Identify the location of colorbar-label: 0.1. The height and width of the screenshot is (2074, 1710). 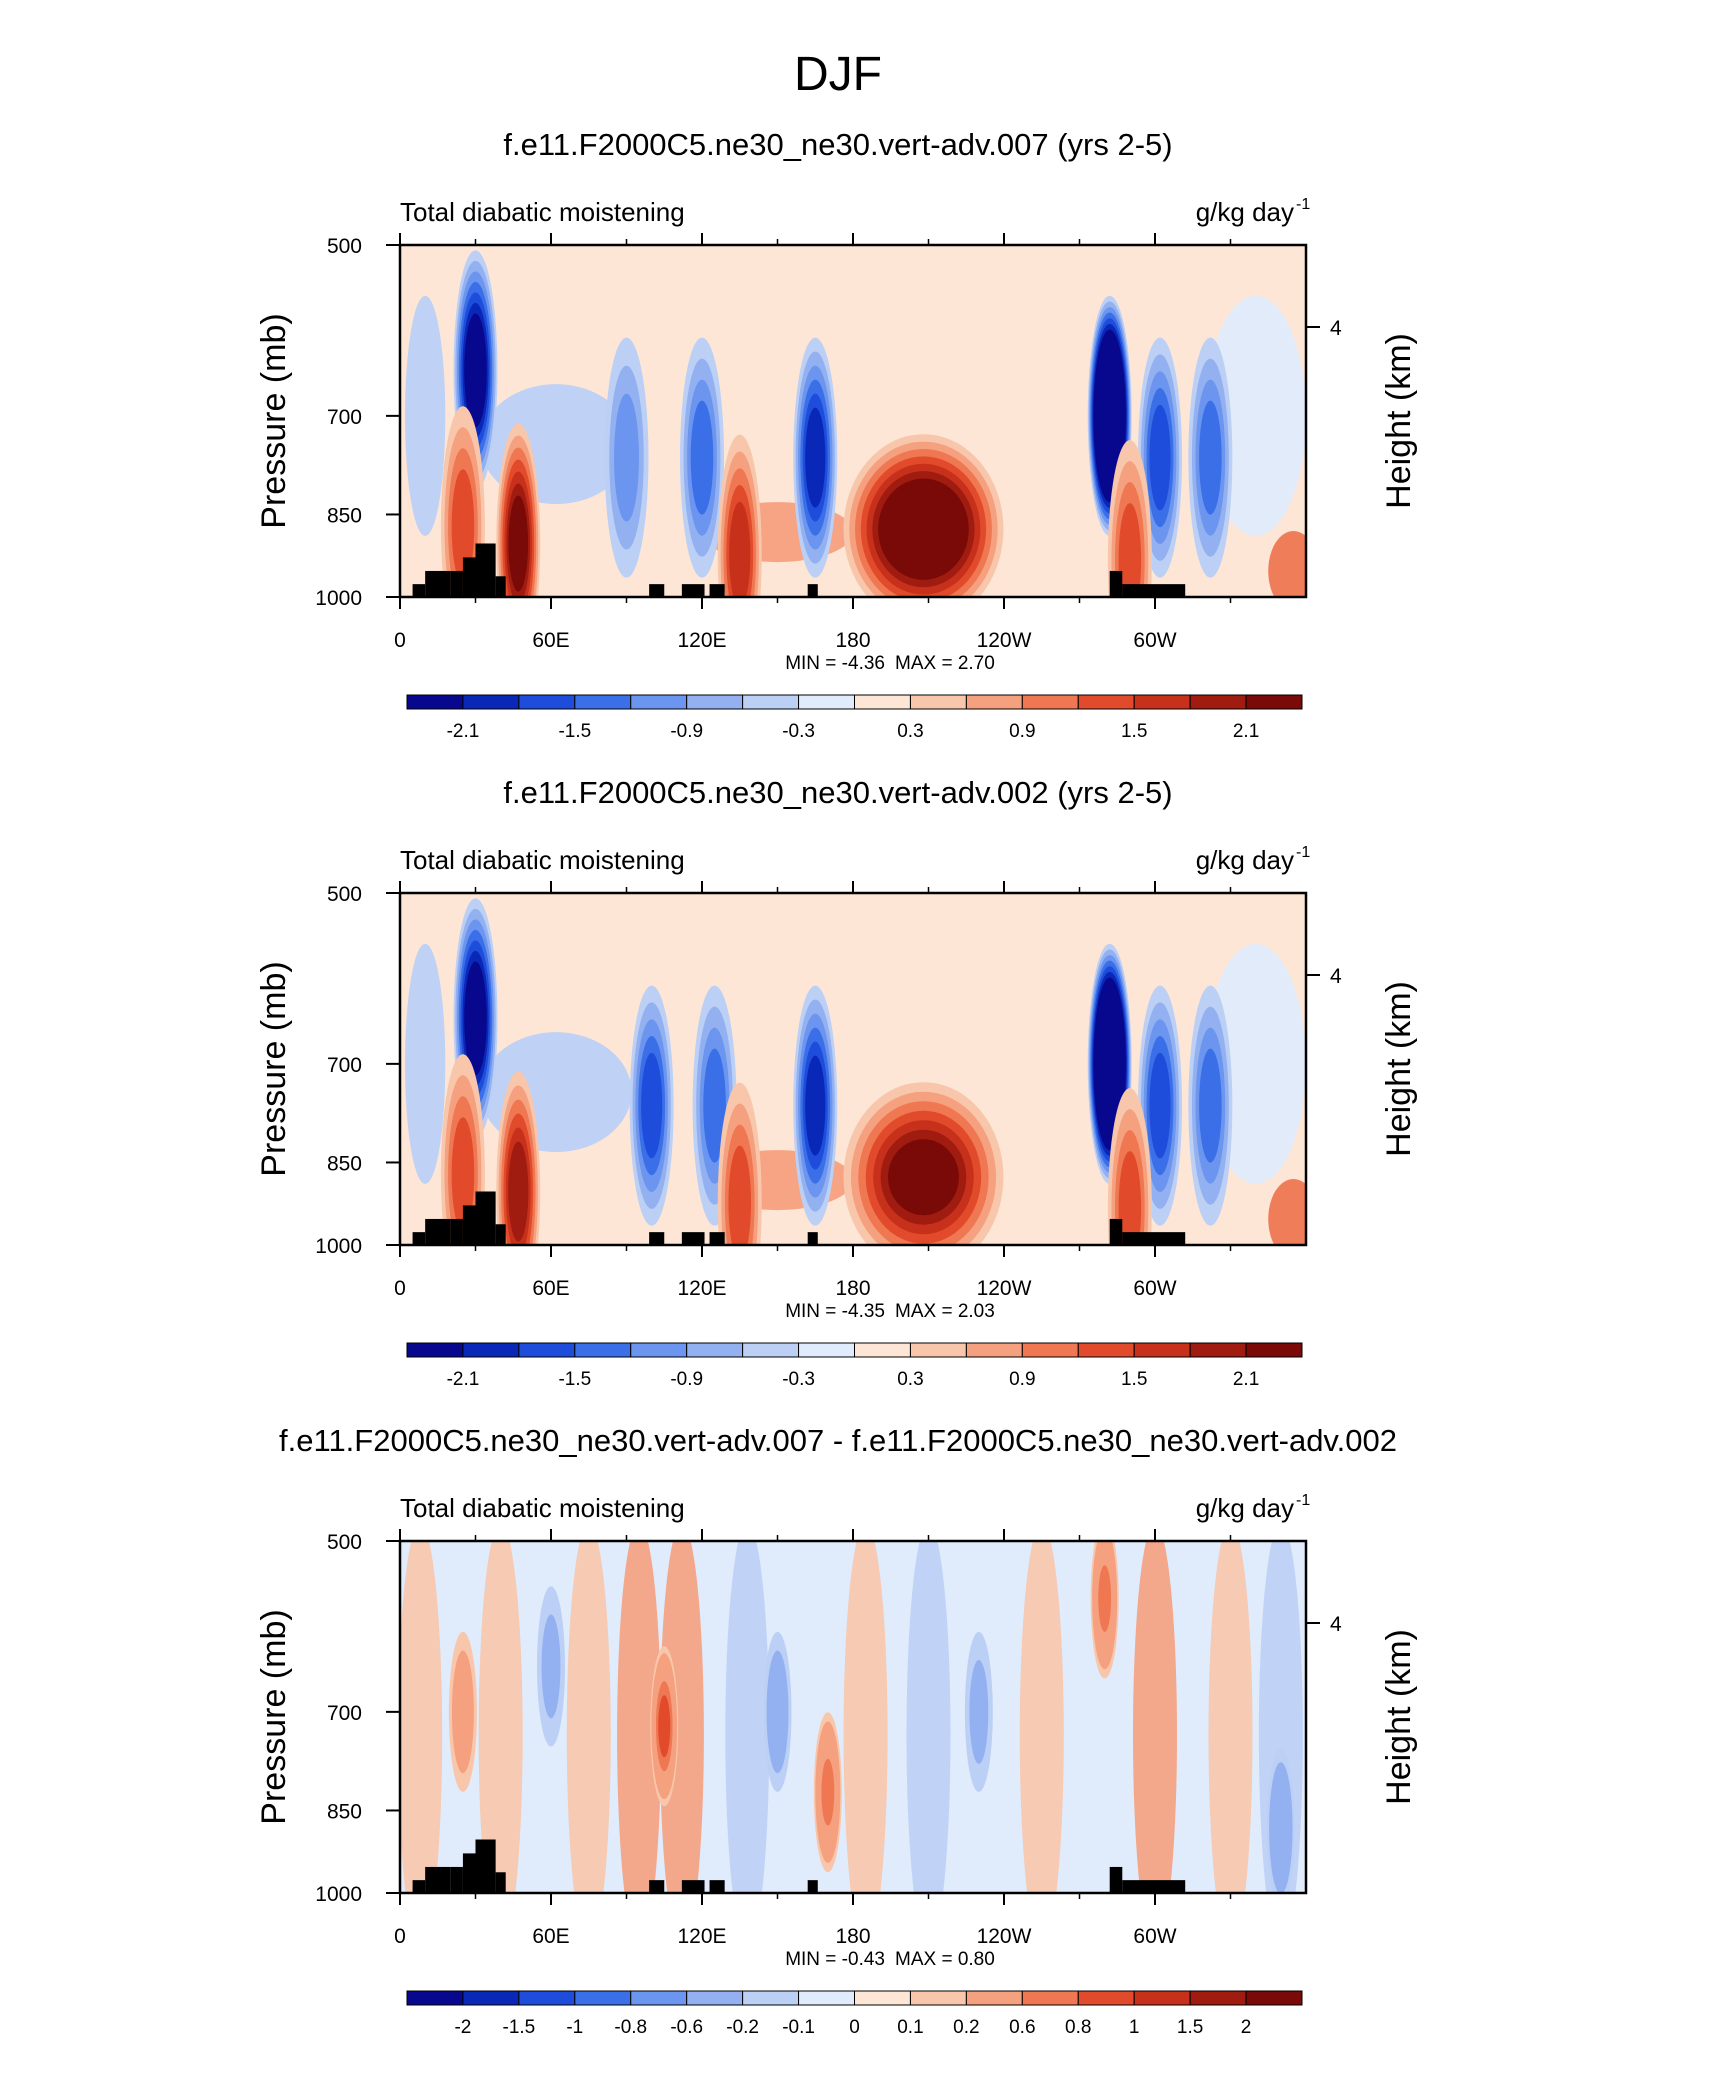
(910, 2027).